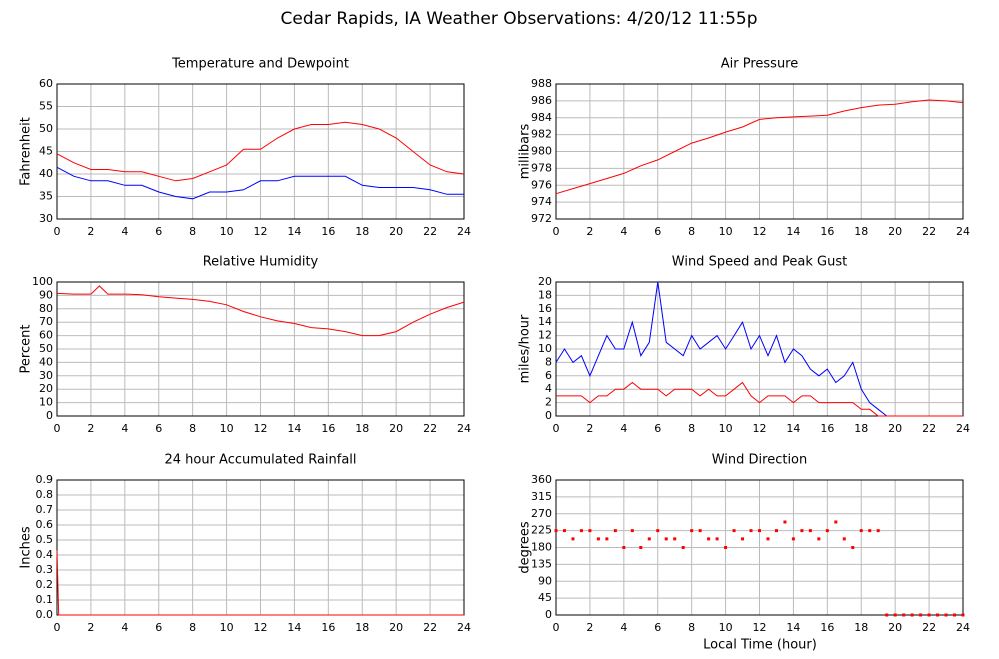 The width and height of the screenshot is (999, 659). What do you see at coordinates (545, 294) in the screenshot?
I see `y-tick-label: 18` at bounding box center [545, 294].